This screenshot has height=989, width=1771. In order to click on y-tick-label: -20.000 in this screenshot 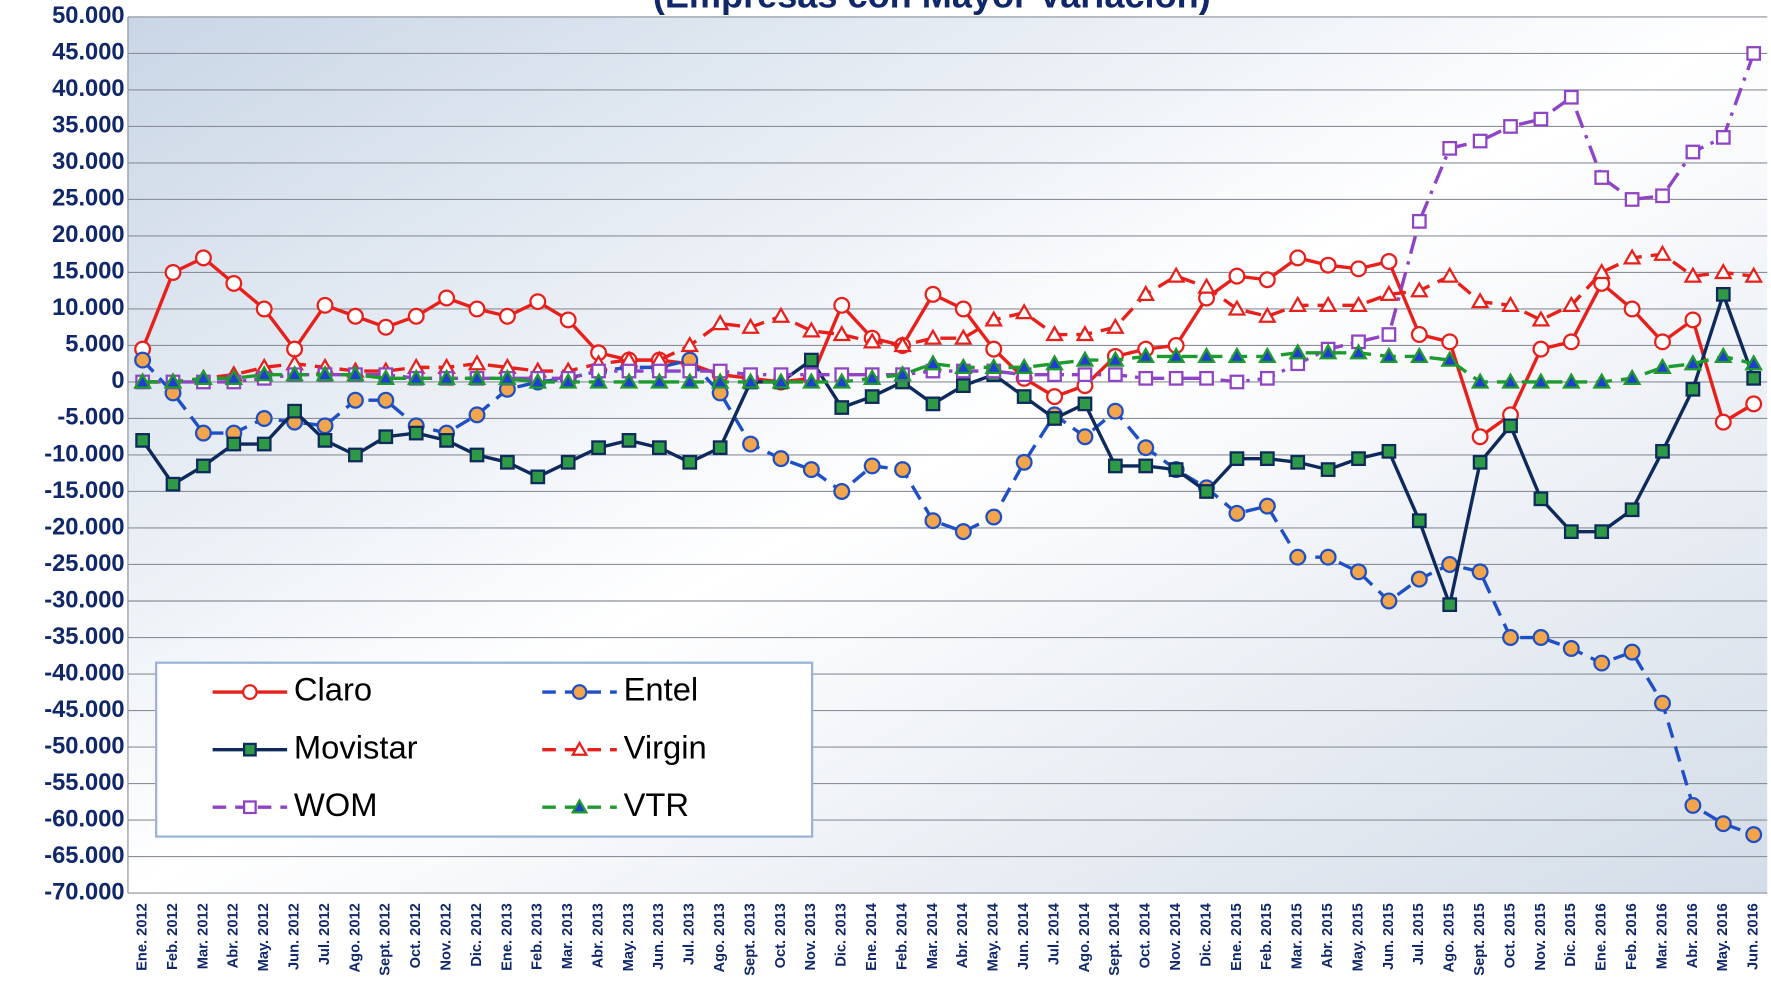, I will do `click(84, 527)`.